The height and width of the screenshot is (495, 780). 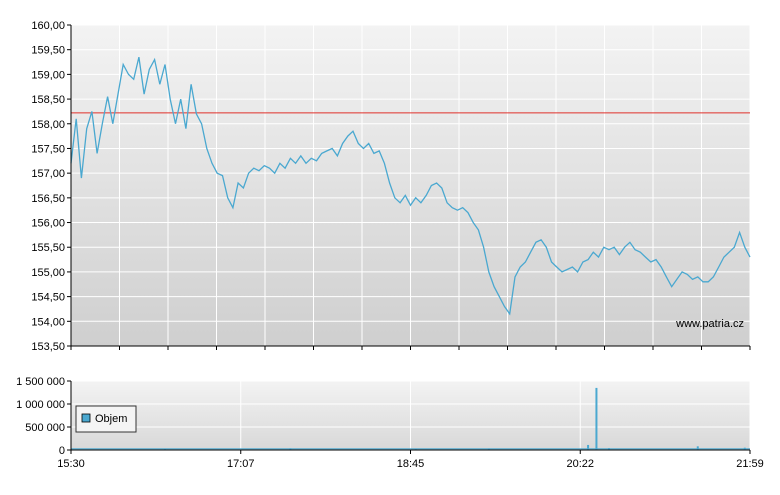 What do you see at coordinates (40, 405) in the screenshot?
I see `volume-y-tick-label: 1 000 000` at bounding box center [40, 405].